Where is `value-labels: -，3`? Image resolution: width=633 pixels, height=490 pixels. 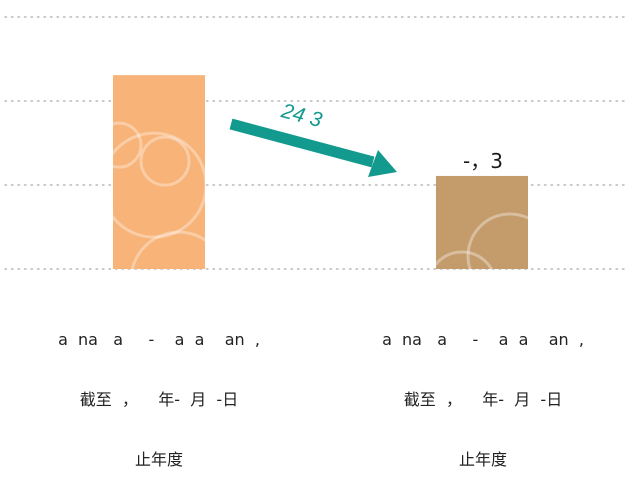 value-labels: -，3 is located at coordinates (483, 161).